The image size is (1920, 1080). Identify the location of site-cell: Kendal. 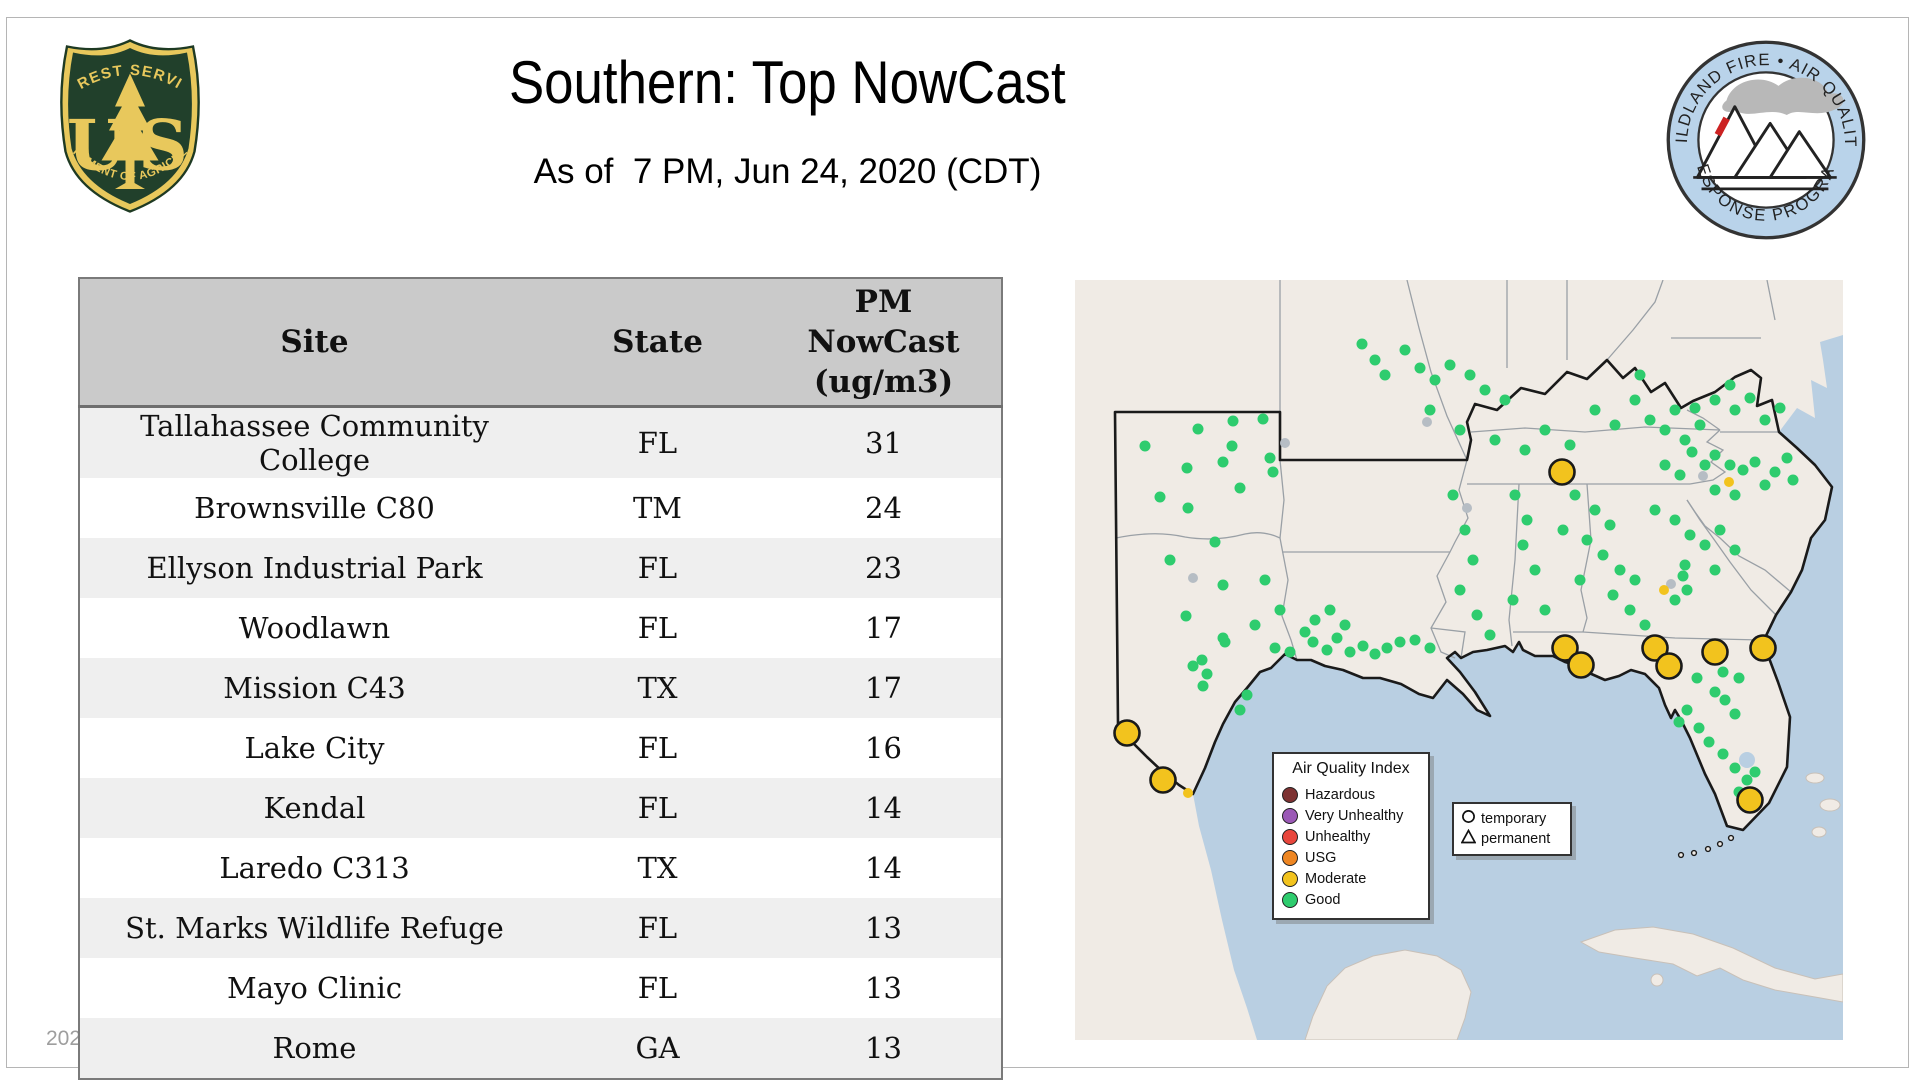
(314, 808).